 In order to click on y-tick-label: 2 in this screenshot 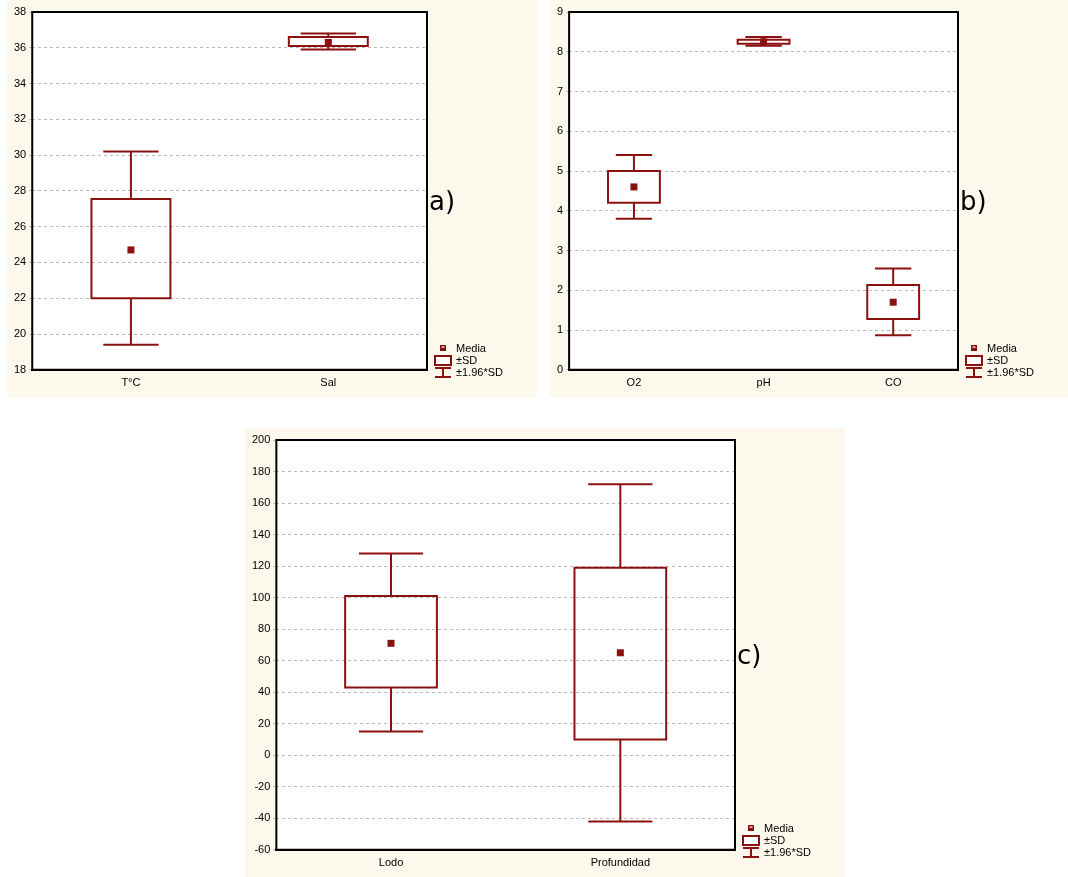, I will do `click(560, 289)`.